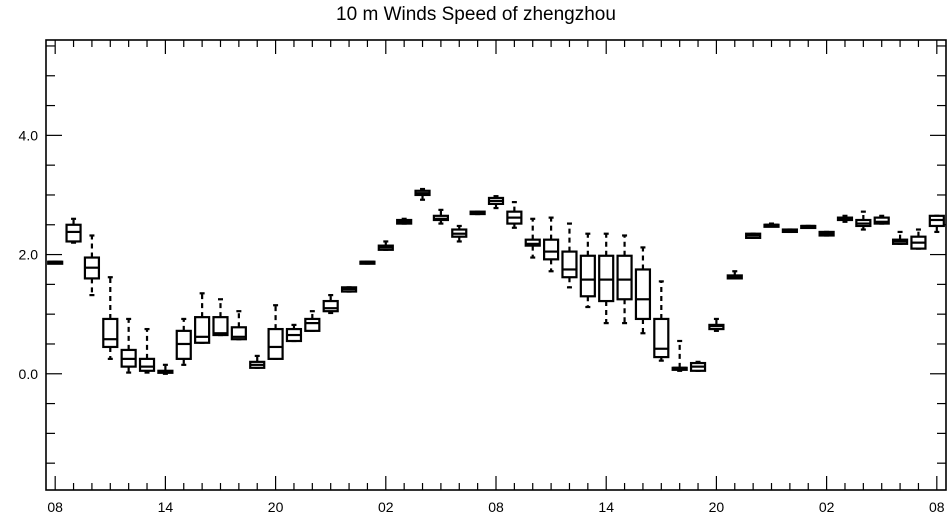 The image size is (952, 520). Describe the element at coordinates (29, 135) in the screenshot. I see `y-tick-label: 4.0` at that location.